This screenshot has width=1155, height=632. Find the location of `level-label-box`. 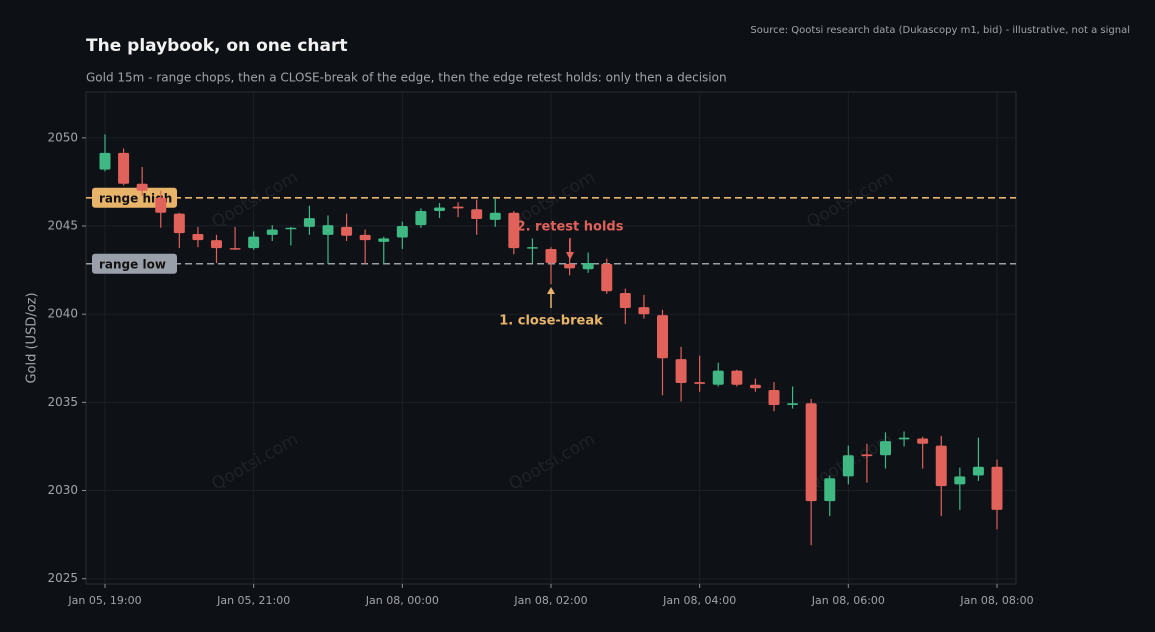

level-label-box is located at coordinates (134, 263).